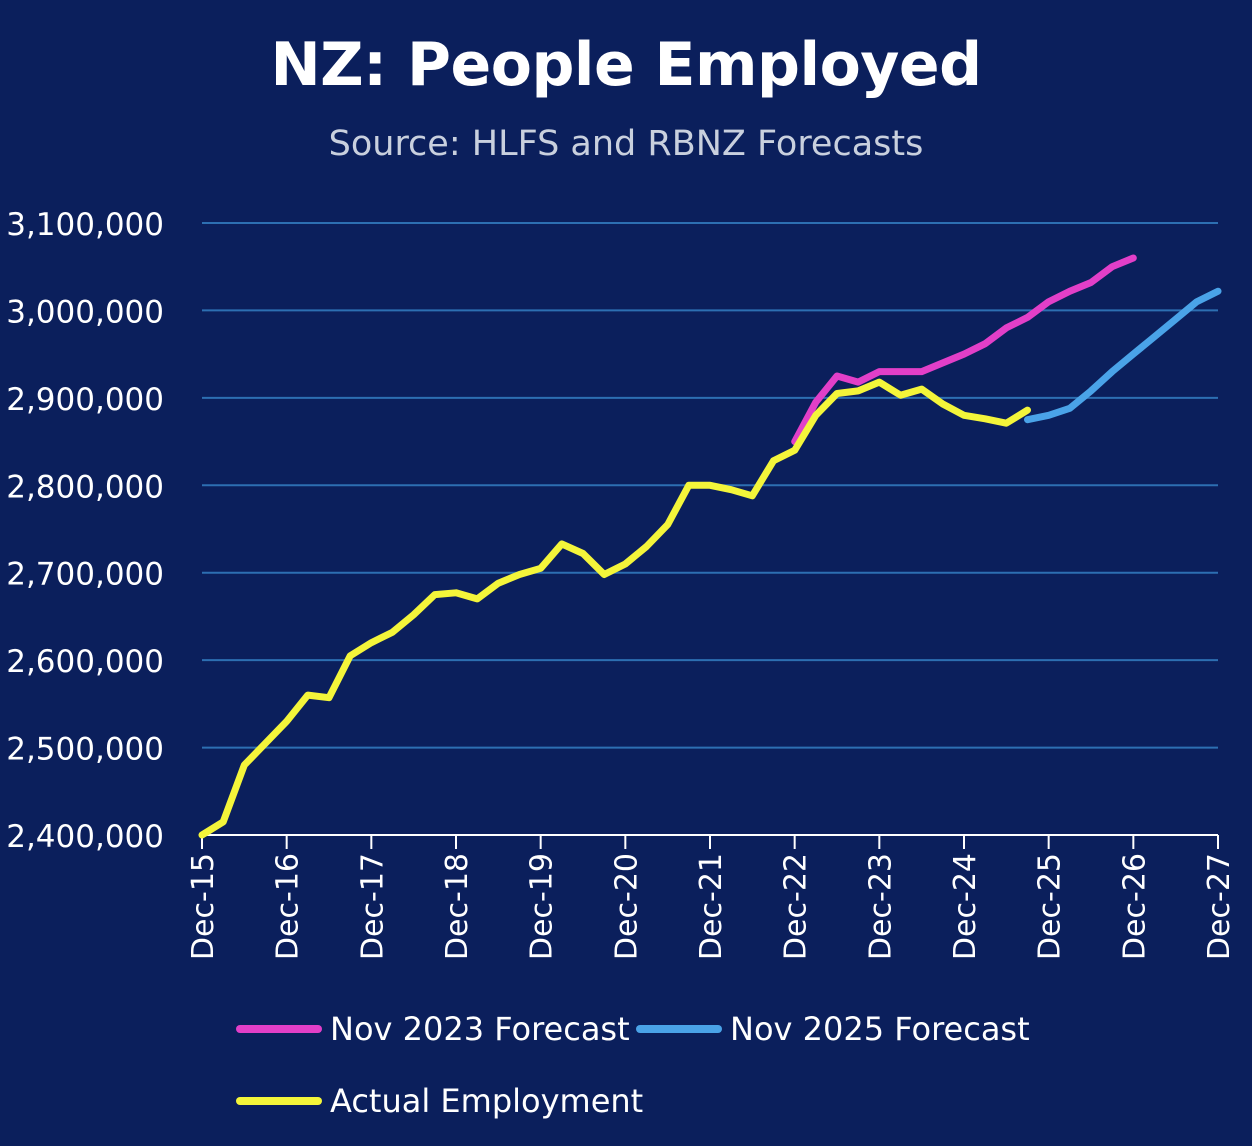 This screenshot has height=1146, width=1252. I want to click on x-tick-label: Dec-17, so click(372, 906).